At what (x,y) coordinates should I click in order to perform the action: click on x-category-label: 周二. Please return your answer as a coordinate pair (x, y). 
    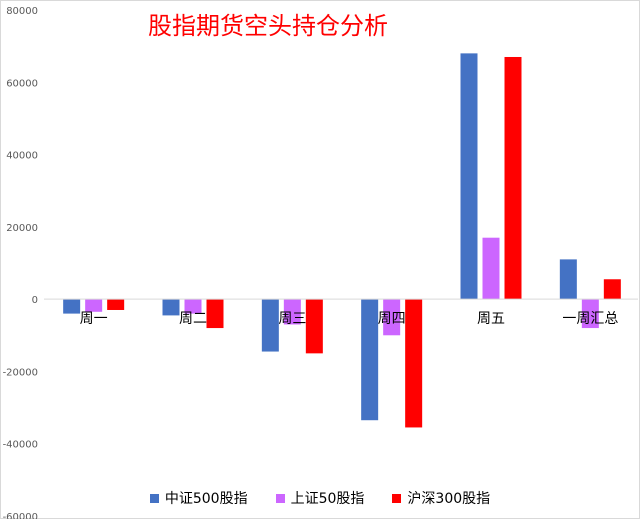
    Looking at the image, I should click on (193, 319).